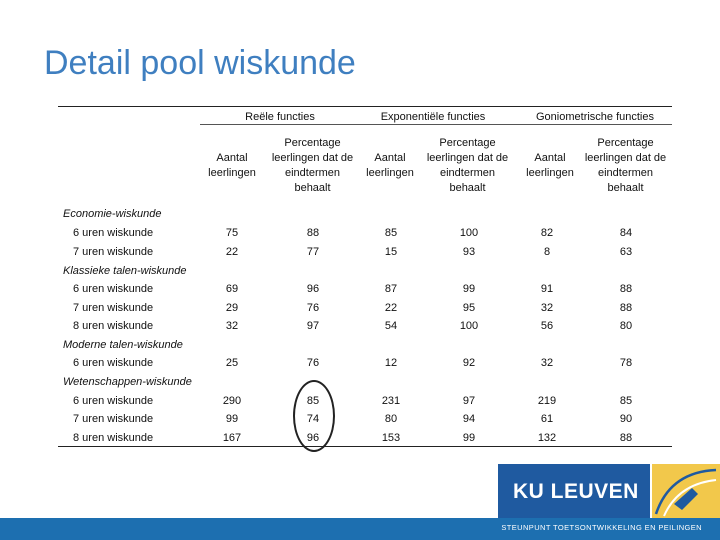 This screenshot has height=540, width=720. I want to click on table-cell: 90, so click(626, 419).